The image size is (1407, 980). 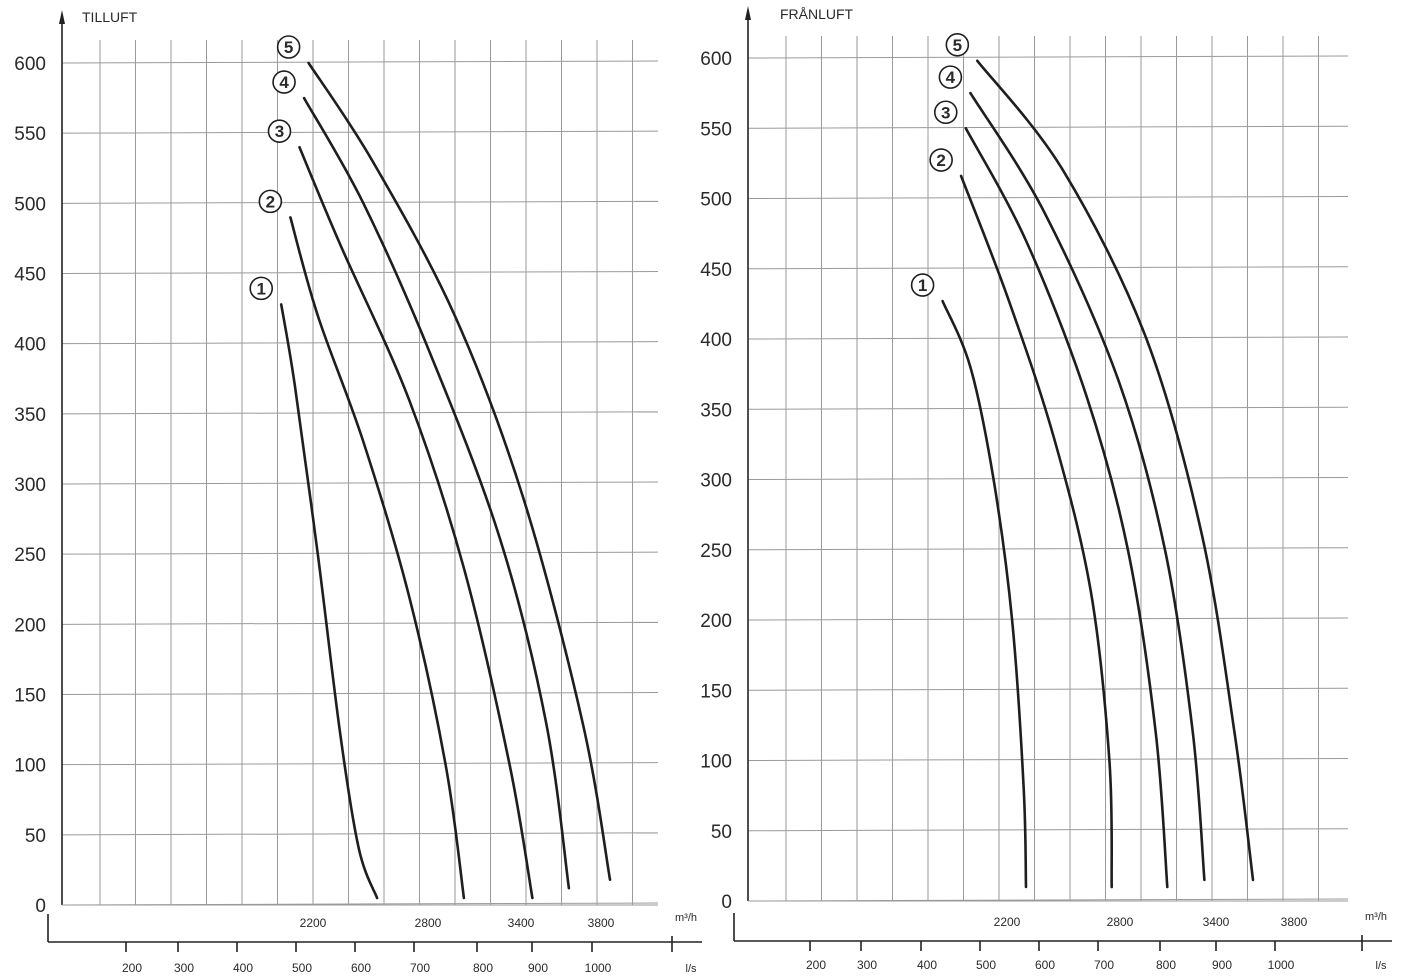 I want to click on chart-title: TILLUFT, so click(x=110, y=17).